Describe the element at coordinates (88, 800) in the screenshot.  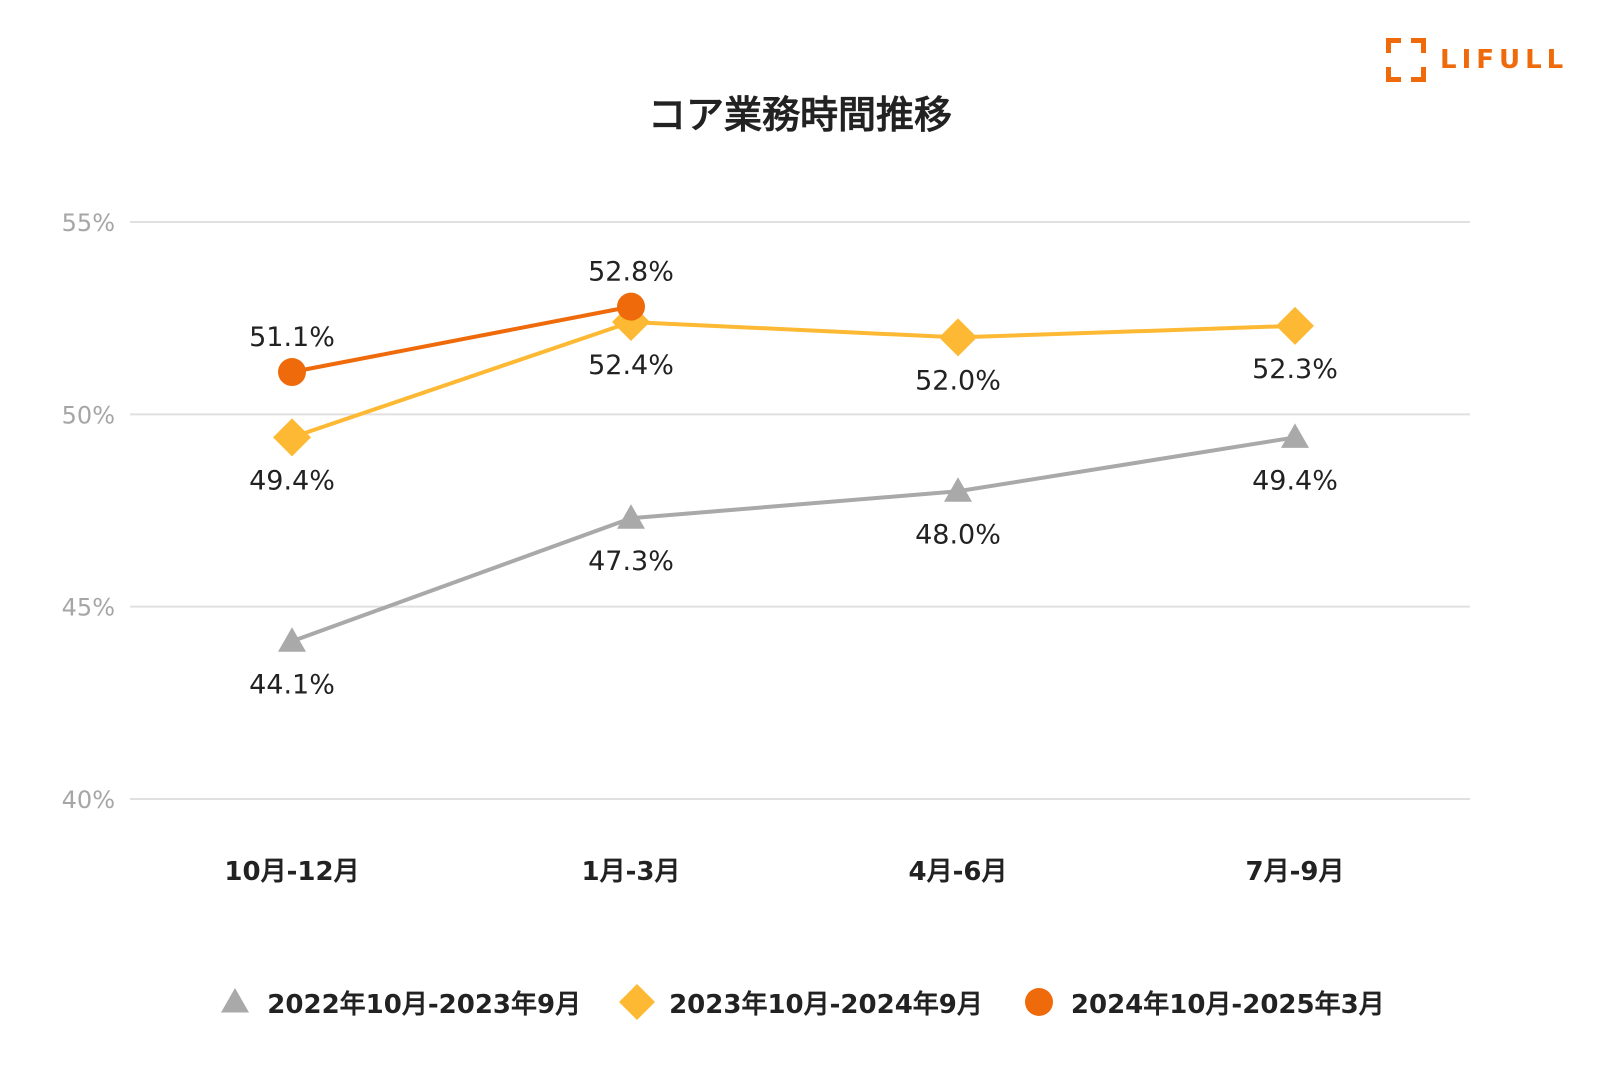
I see `y-tick-label: 40%` at that location.